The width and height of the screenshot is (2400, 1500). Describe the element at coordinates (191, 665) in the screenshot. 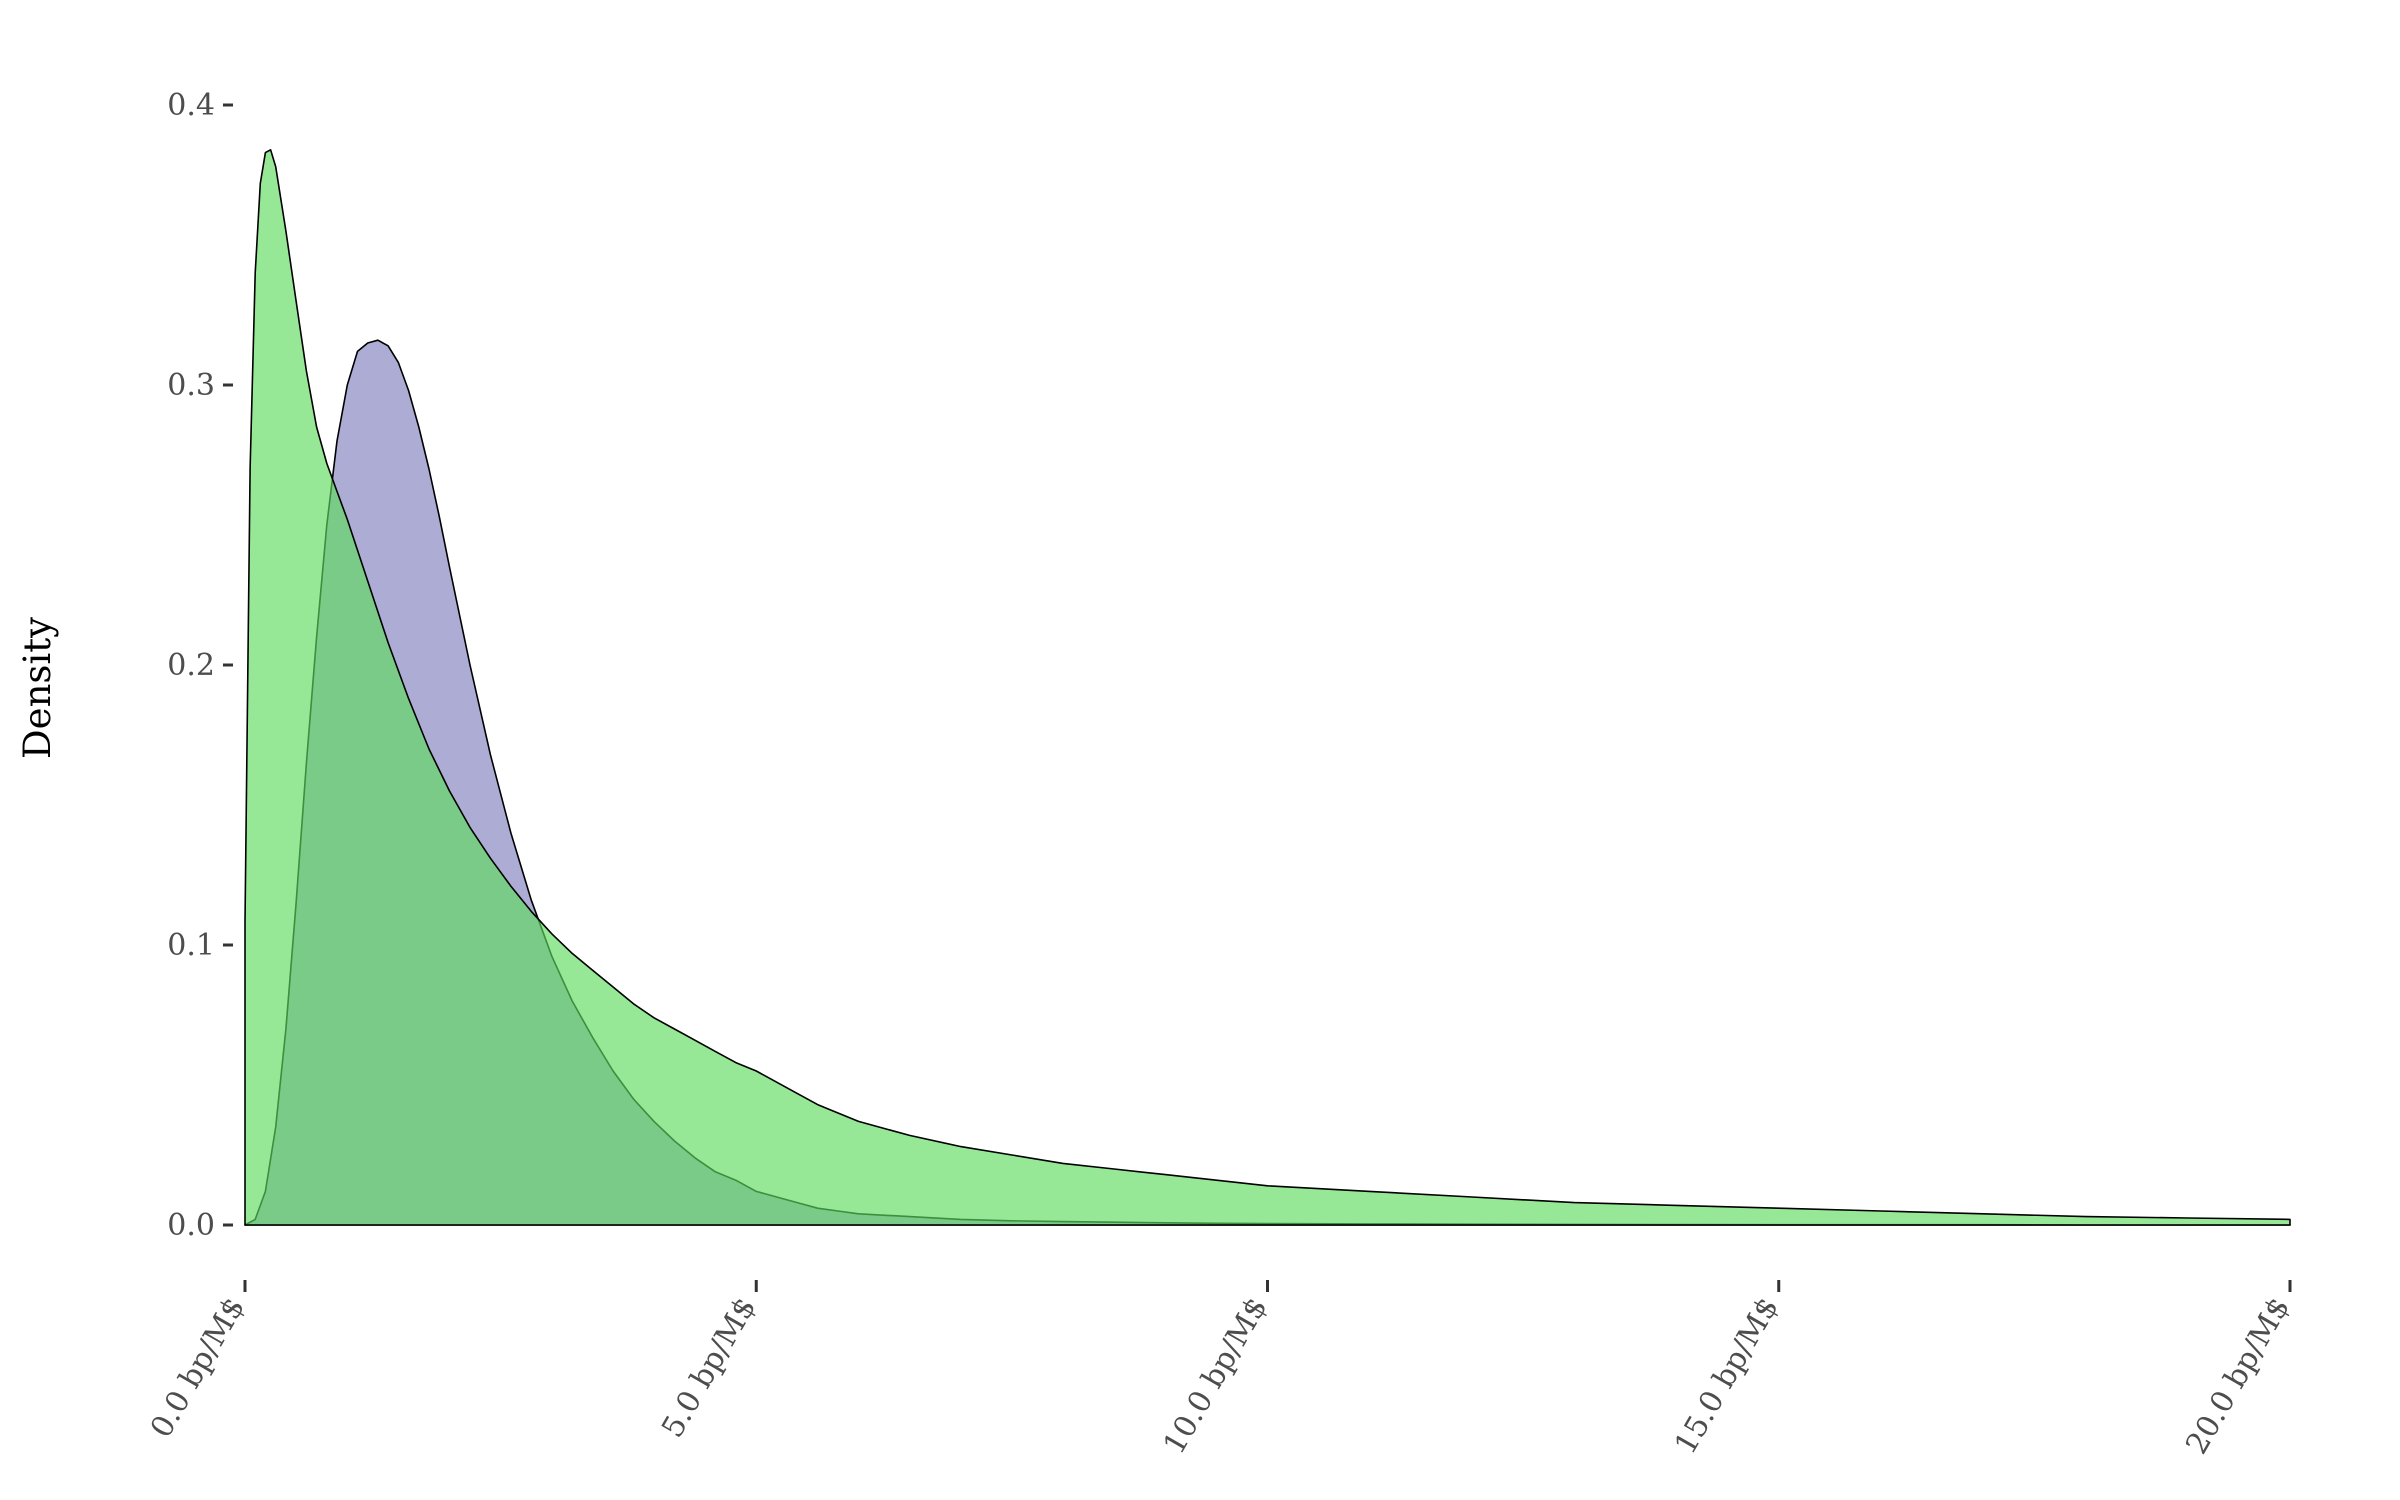

I see `y-tick-label: 0.2` at that location.